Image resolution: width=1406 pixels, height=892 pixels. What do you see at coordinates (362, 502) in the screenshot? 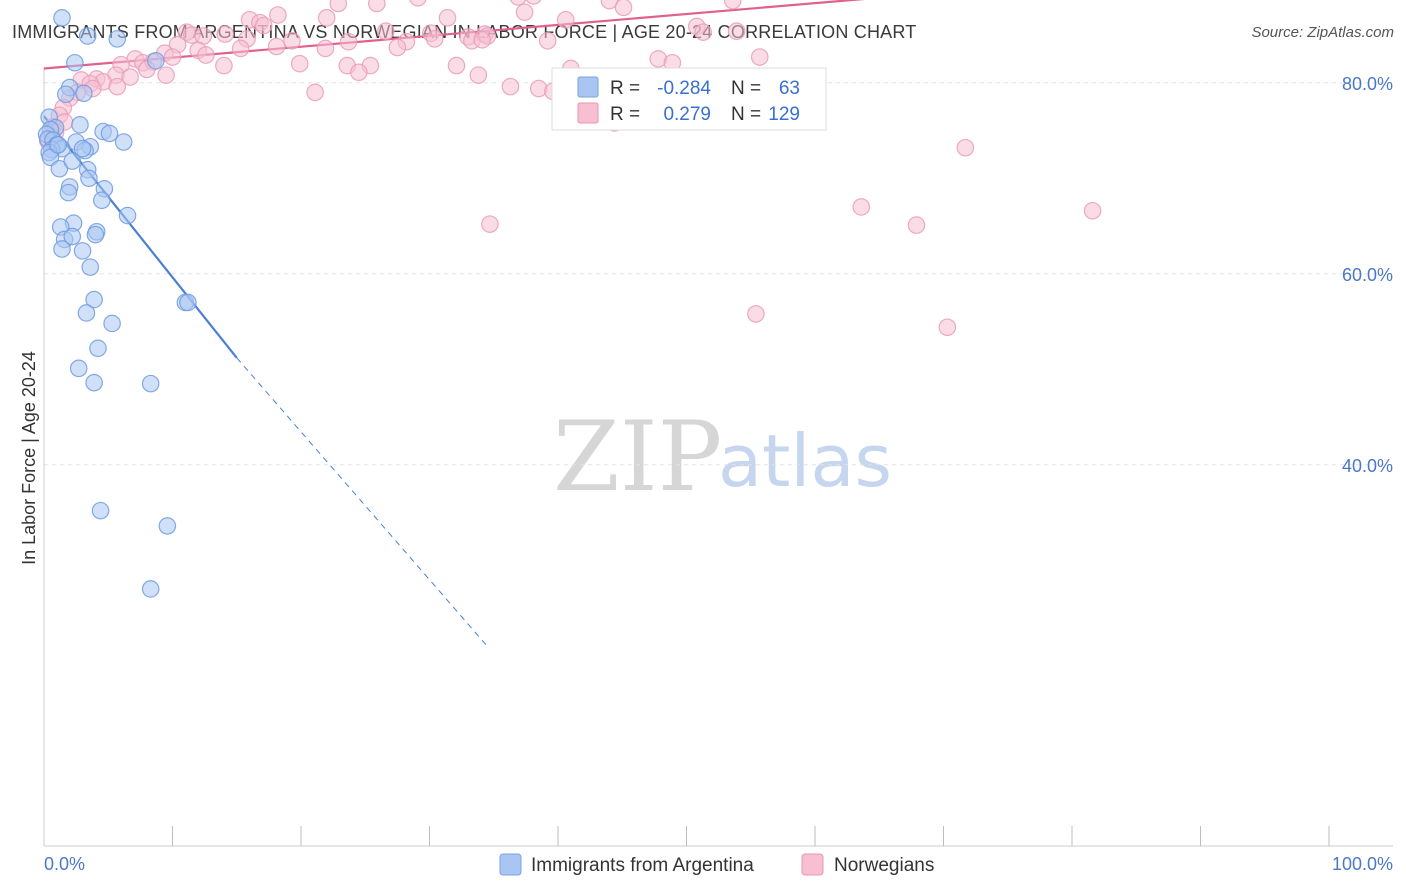
I see `trend-argentina-dashed` at bounding box center [362, 502].